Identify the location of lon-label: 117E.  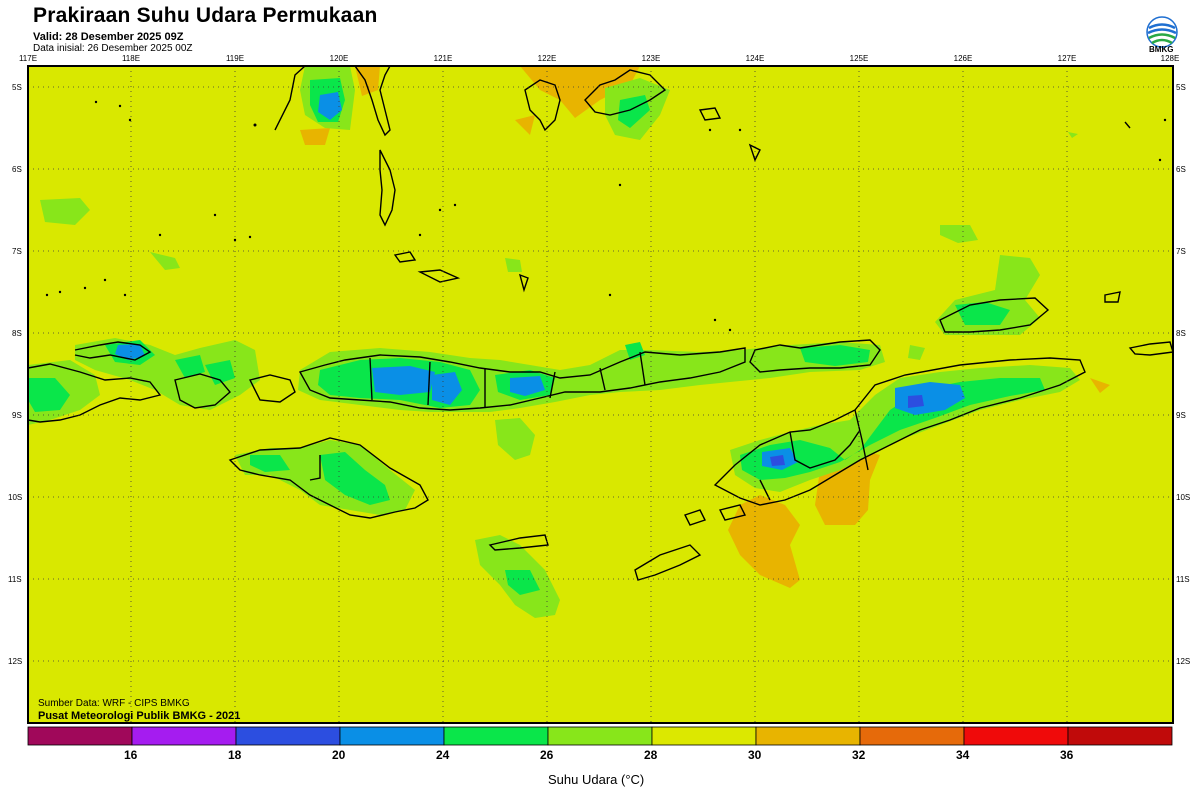
(28, 58).